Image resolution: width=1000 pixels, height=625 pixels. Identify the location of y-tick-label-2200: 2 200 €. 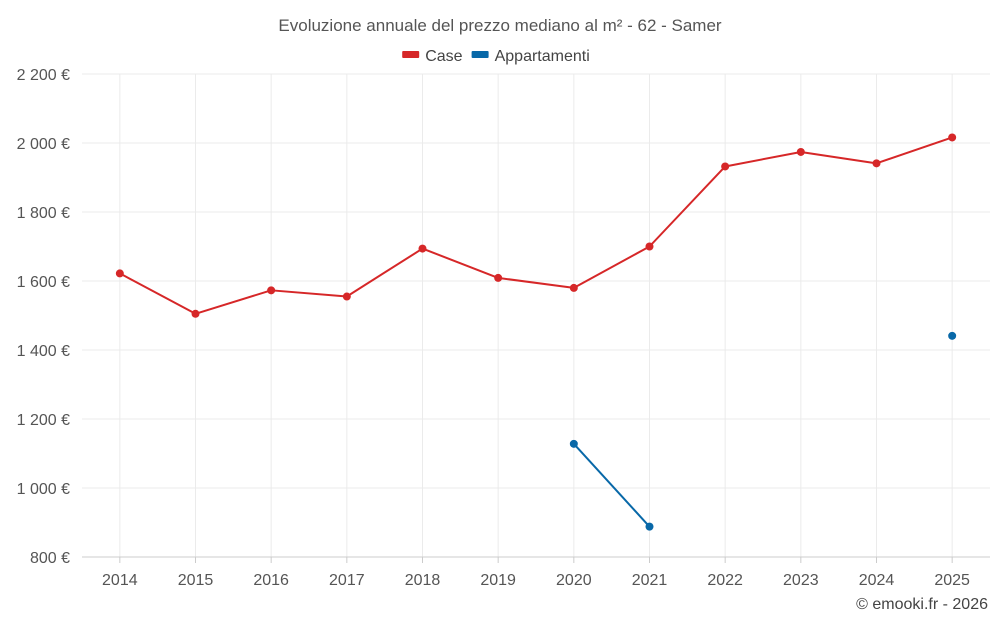
(43, 75).